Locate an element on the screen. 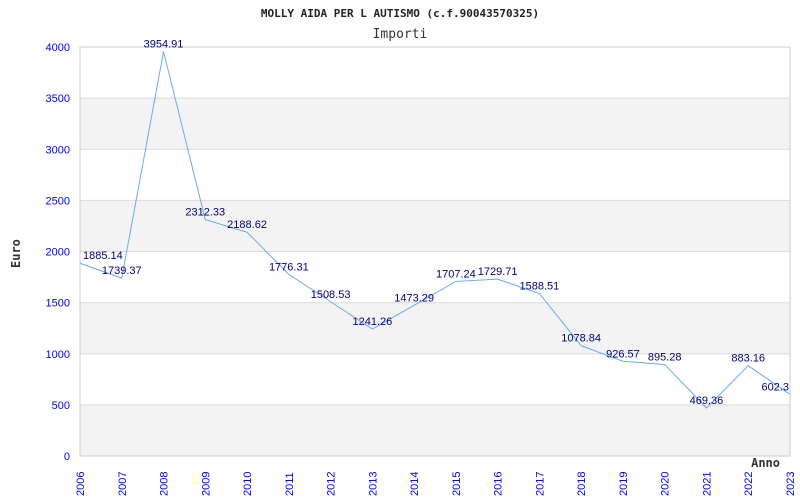 Image resolution: width=800 pixels, height=500 pixels. data-label: 469.36 is located at coordinates (707, 401).